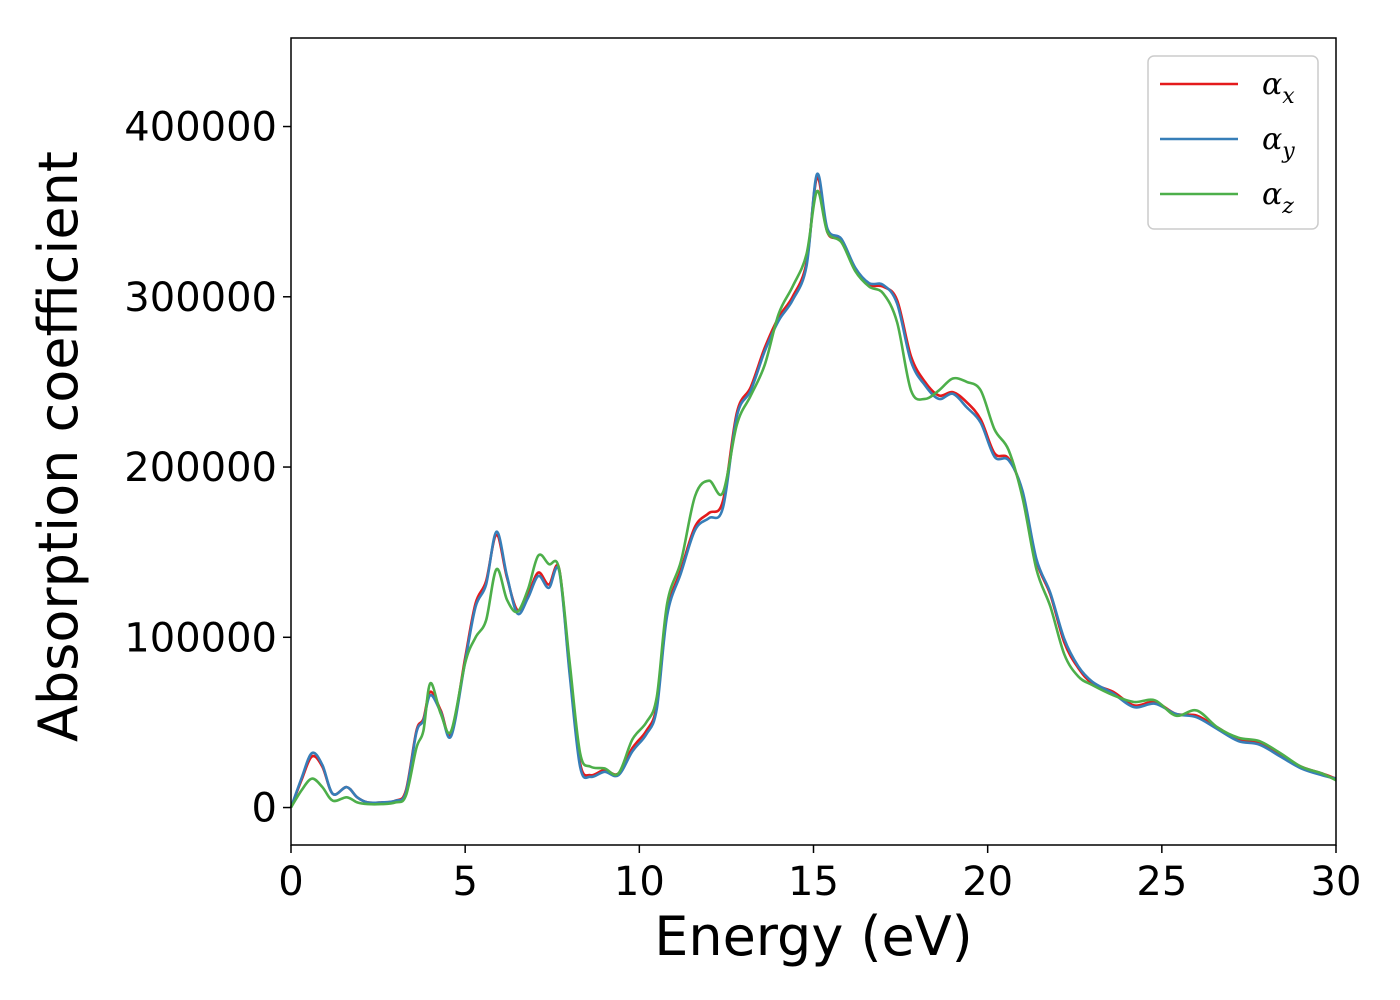  I want to click on legend-box, so click(1233, 142).